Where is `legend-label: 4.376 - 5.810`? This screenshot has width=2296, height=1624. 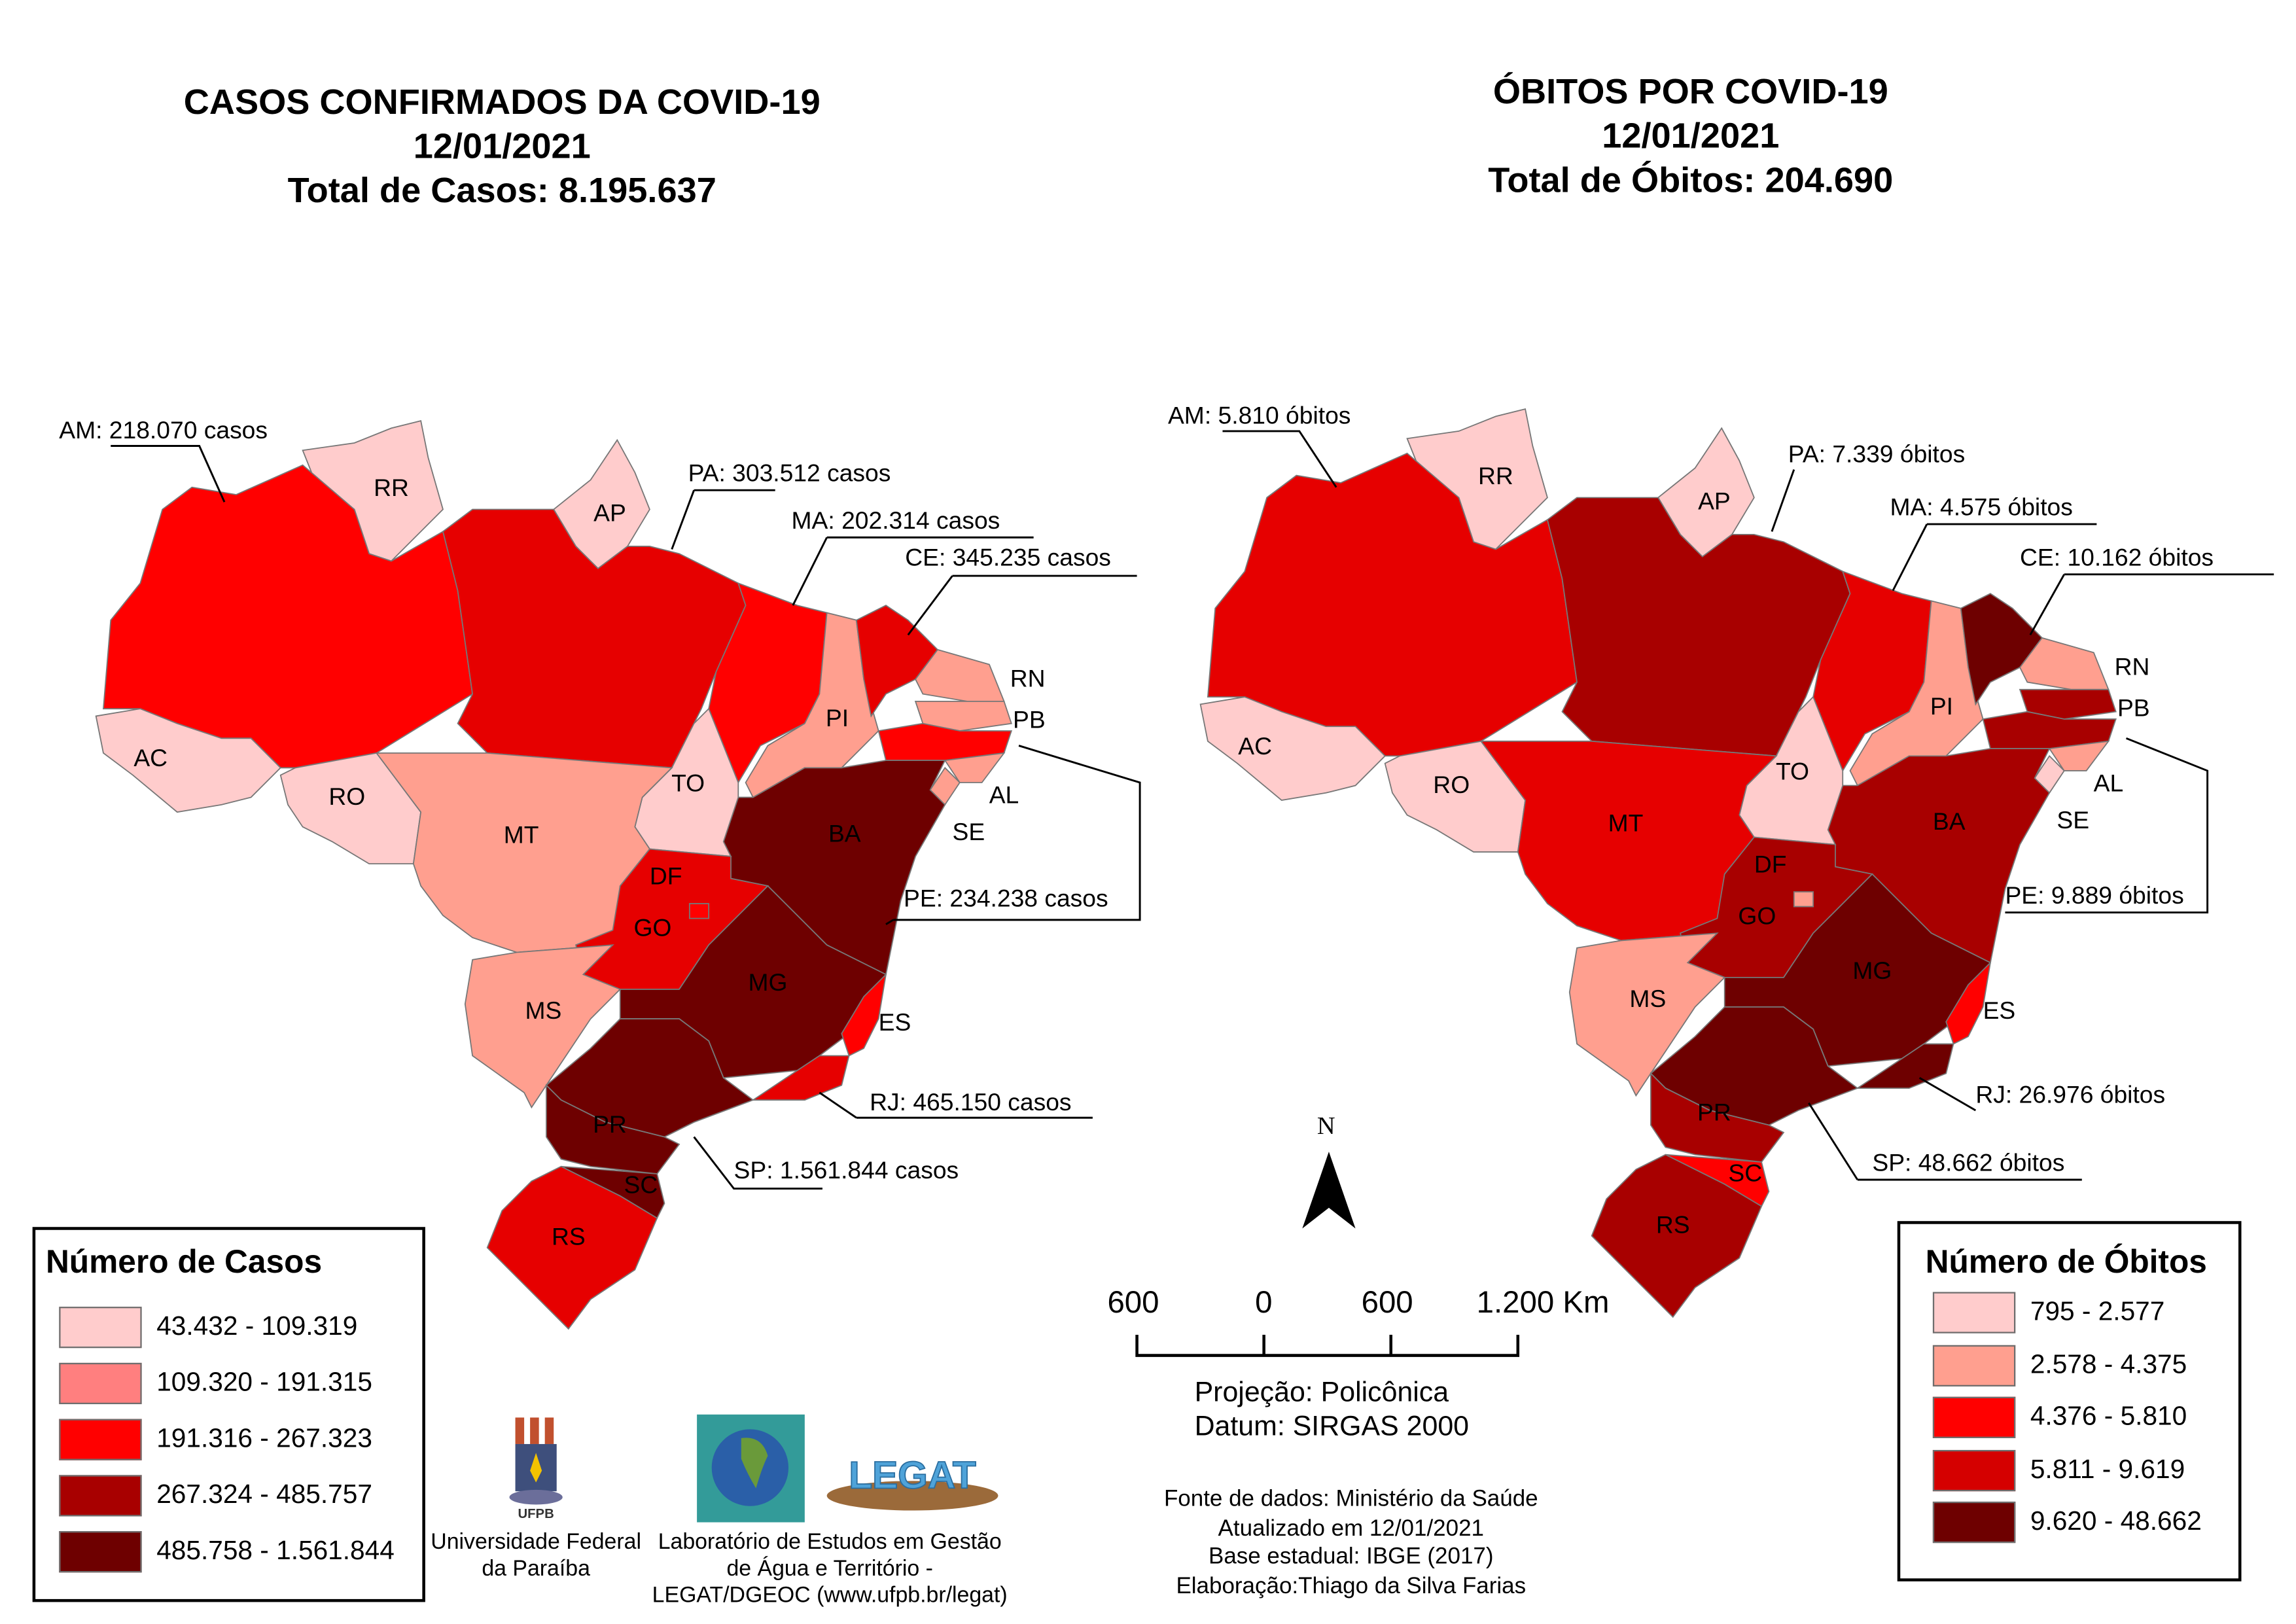
legend-label: 4.376 - 5.810 is located at coordinates (2108, 1416).